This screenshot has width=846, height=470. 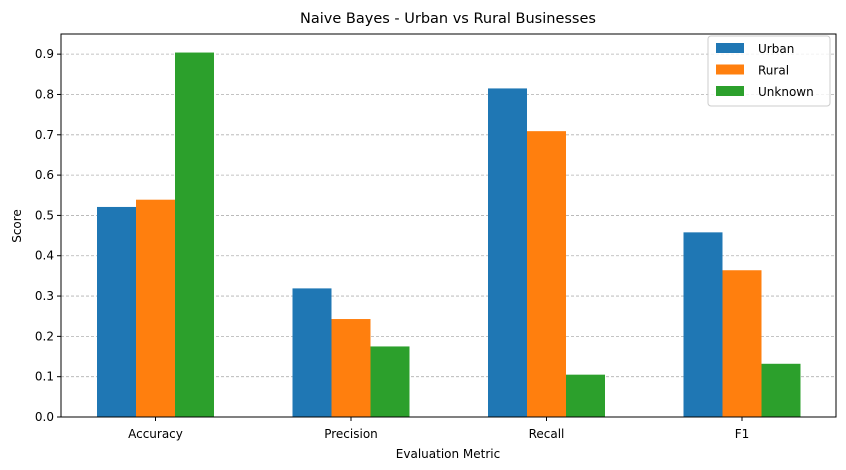 What do you see at coordinates (507, 252) in the screenshot?
I see `bar-urban-recall` at bounding box center [507, 252].